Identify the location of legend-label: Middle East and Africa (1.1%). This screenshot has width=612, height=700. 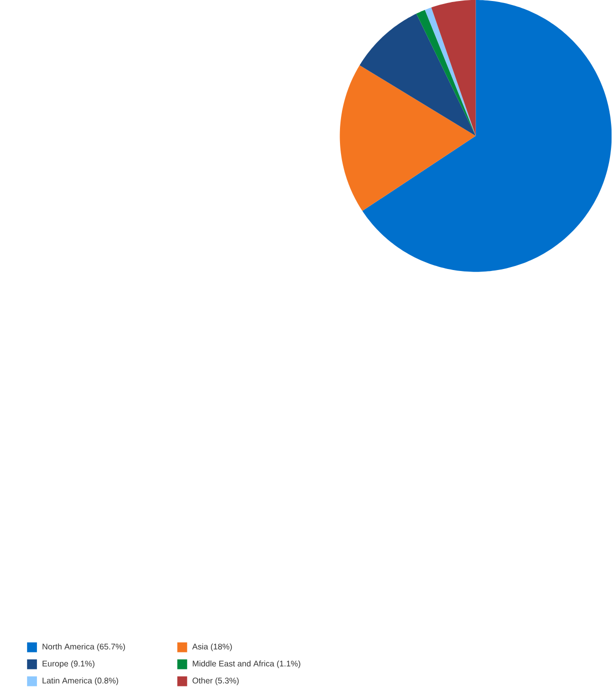
(246, 664).